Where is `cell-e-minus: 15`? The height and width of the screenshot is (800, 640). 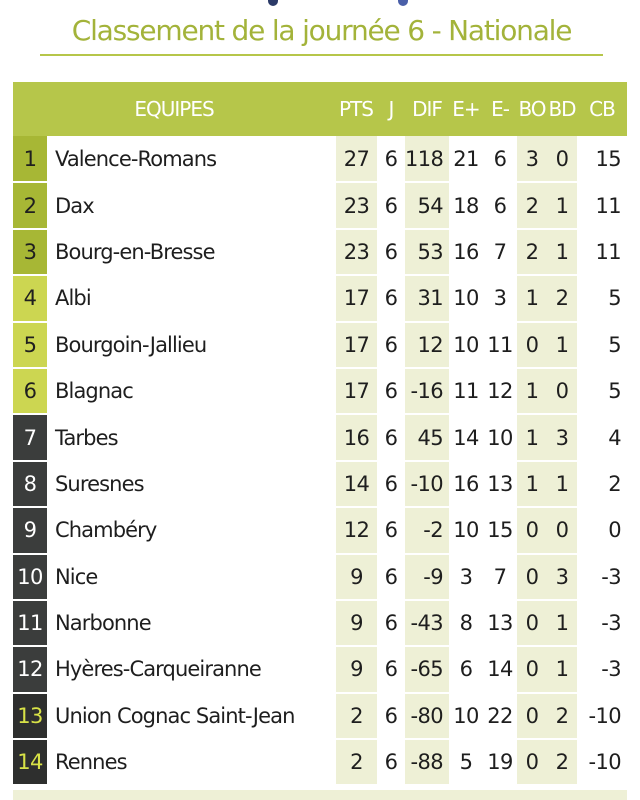 cell-e-minus: 15 is located at coordinates (500, 531).